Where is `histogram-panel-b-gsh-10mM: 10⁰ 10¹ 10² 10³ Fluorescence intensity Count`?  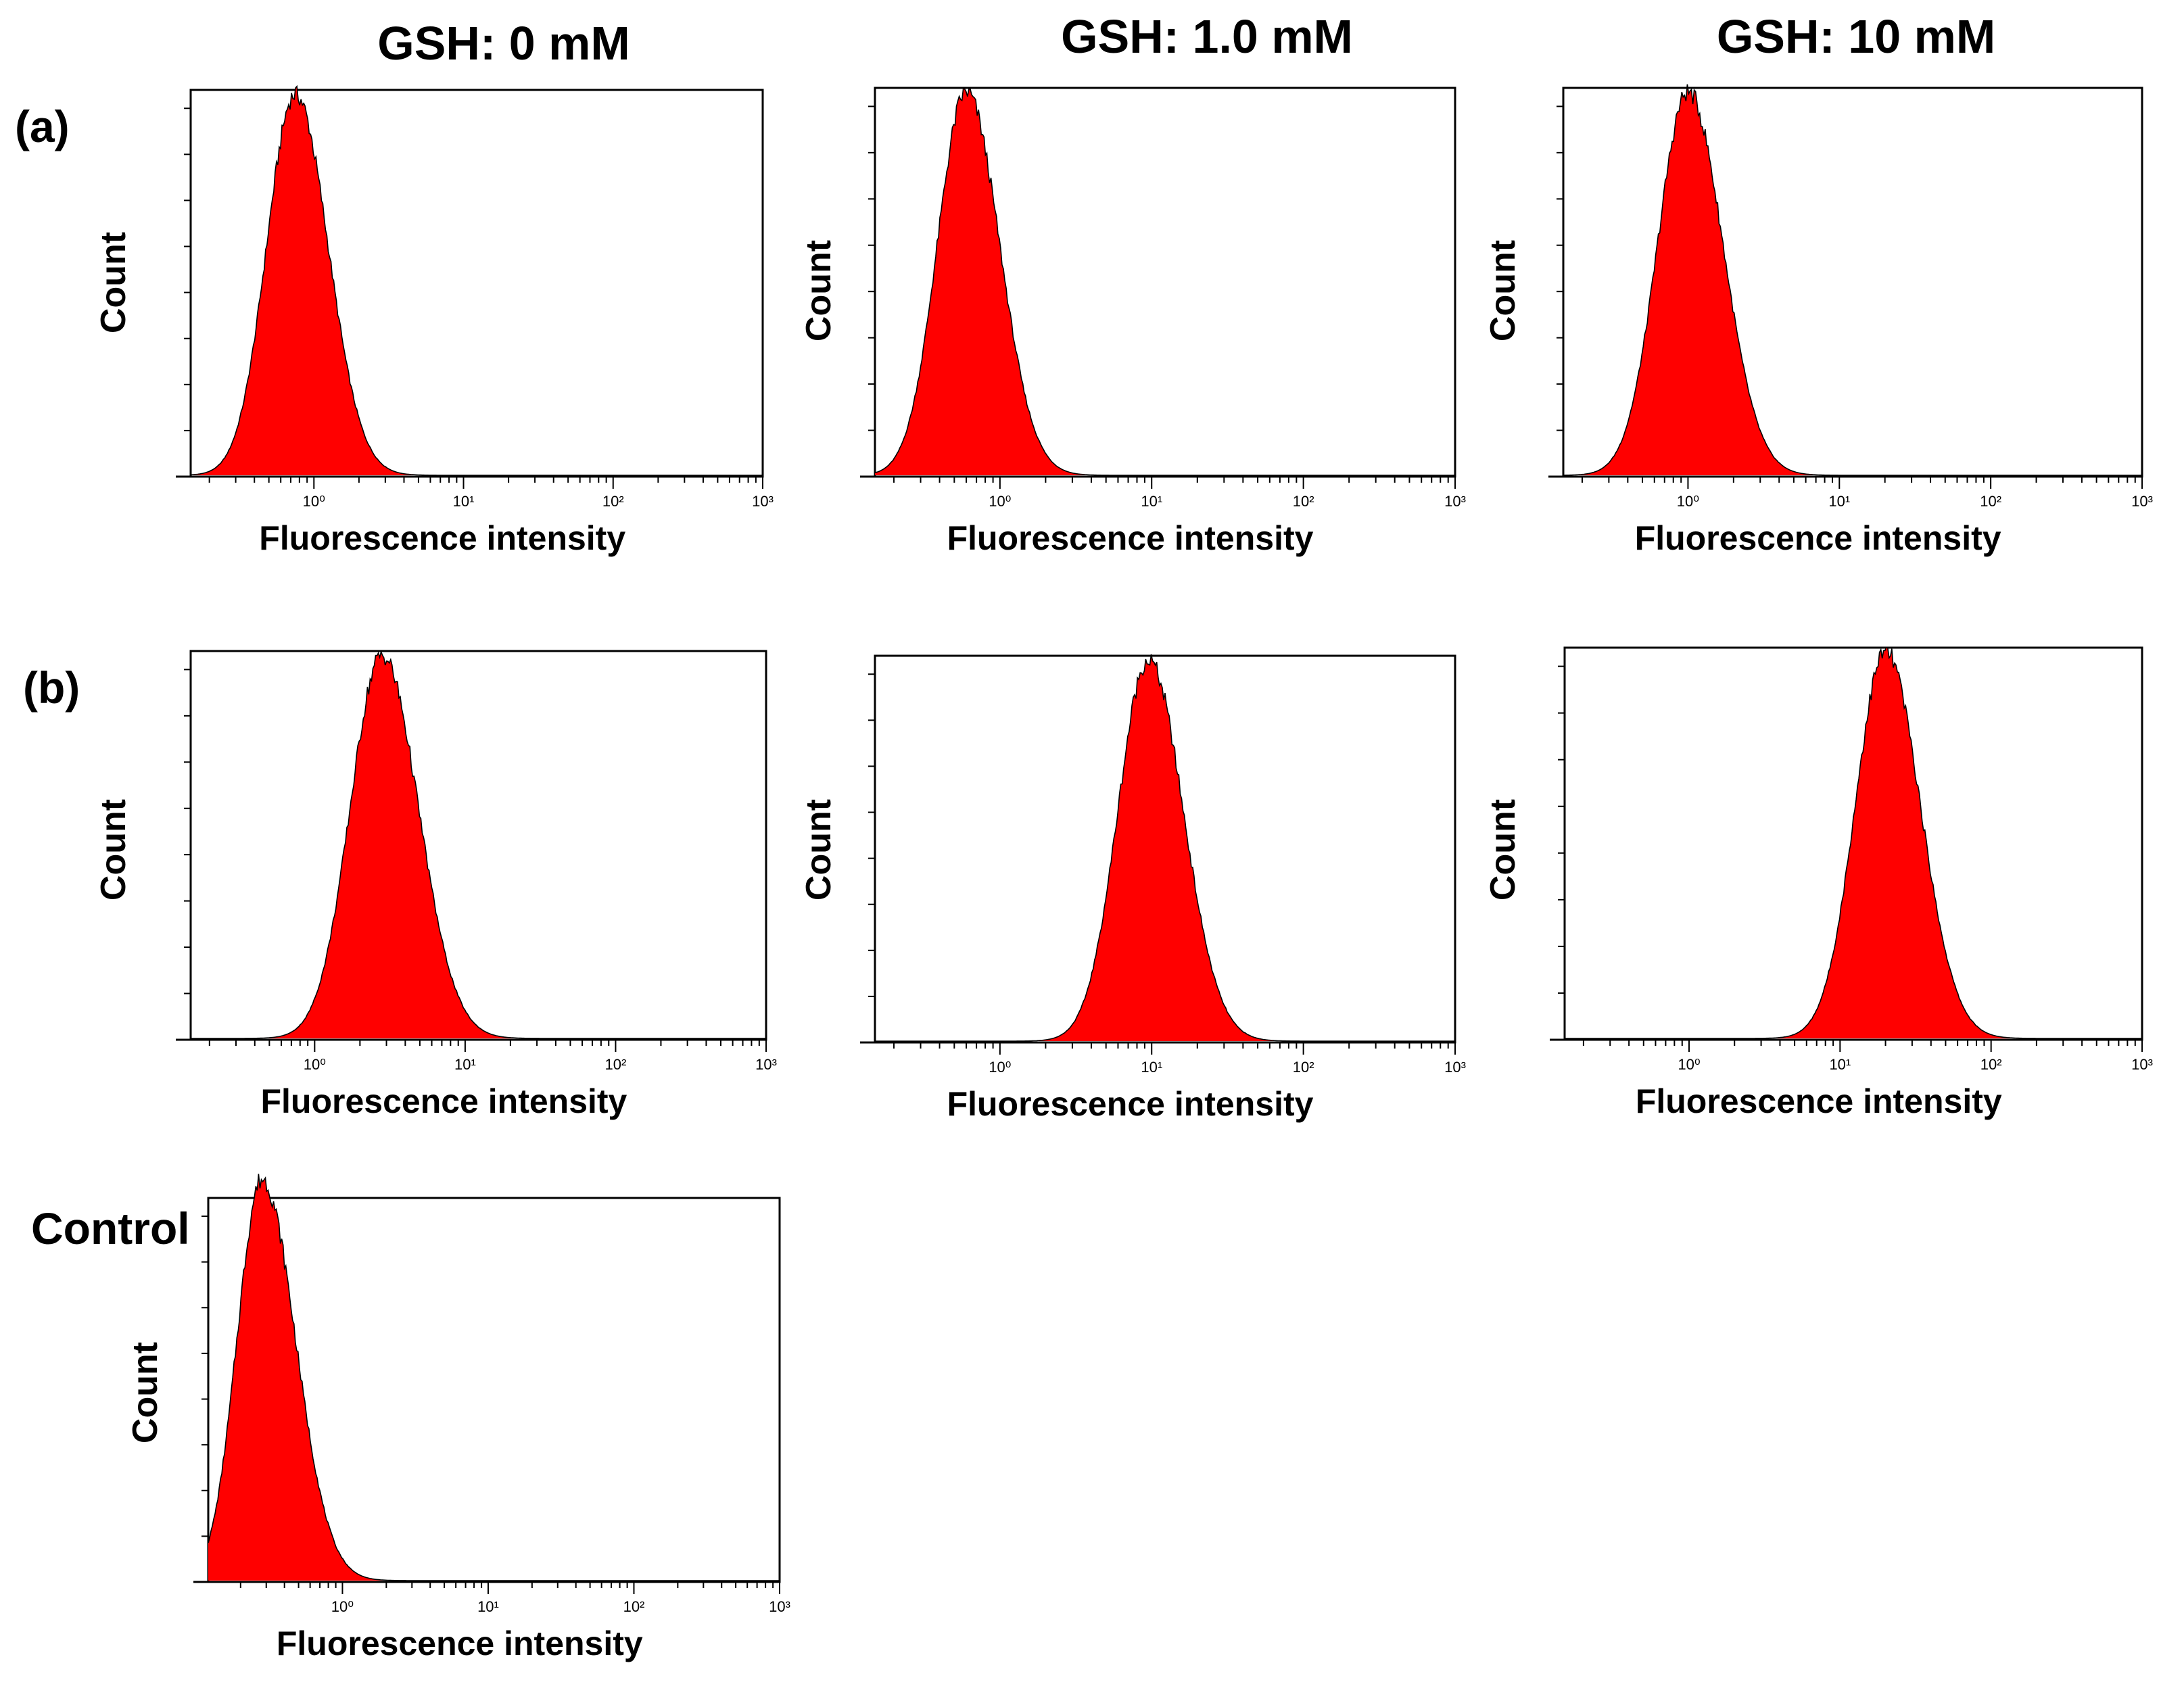
histogram-panel-b-gsh-10mM: 10⁰ 10¹ 10² 10³ Fluorescence intensity Count is located at coordinates (1818, 883).